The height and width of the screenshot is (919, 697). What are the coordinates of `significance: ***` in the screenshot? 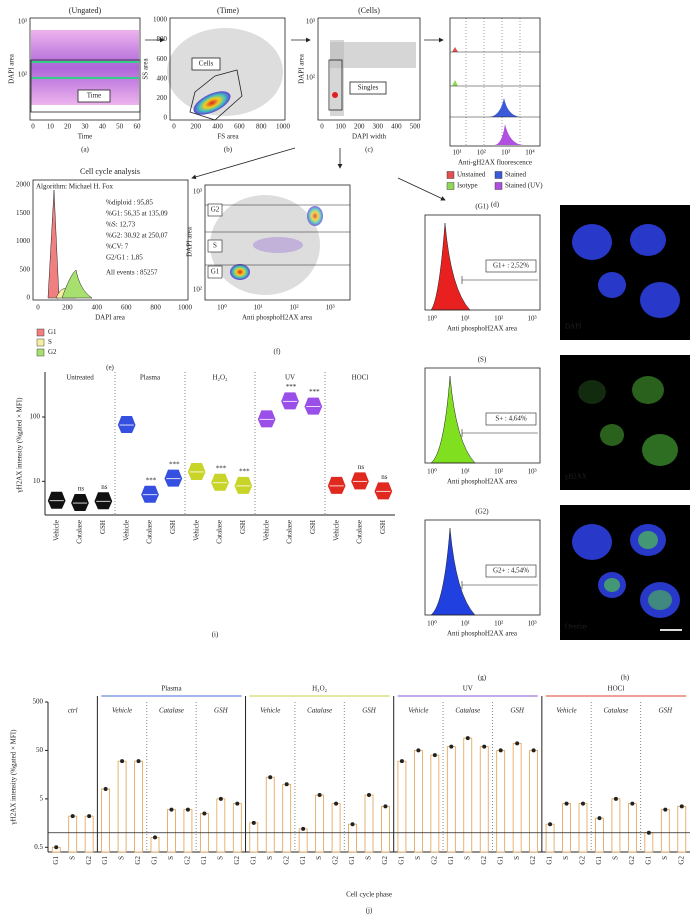 It's located at (174, 464).